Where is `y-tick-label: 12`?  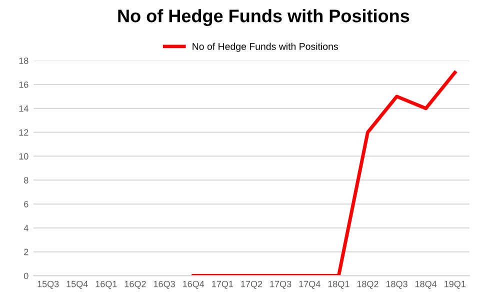
y-tick-label: 12 is located at coordinates (23, 132).